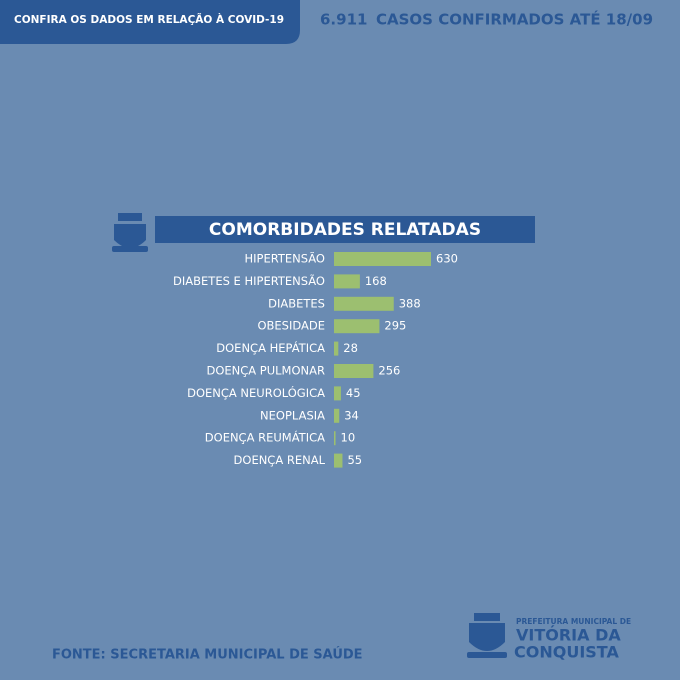 Image resolution: width=680 pixels, height=680 pixels. I want to click on category-label: DOENÇA REUMÁTICA, so click(265, 437).